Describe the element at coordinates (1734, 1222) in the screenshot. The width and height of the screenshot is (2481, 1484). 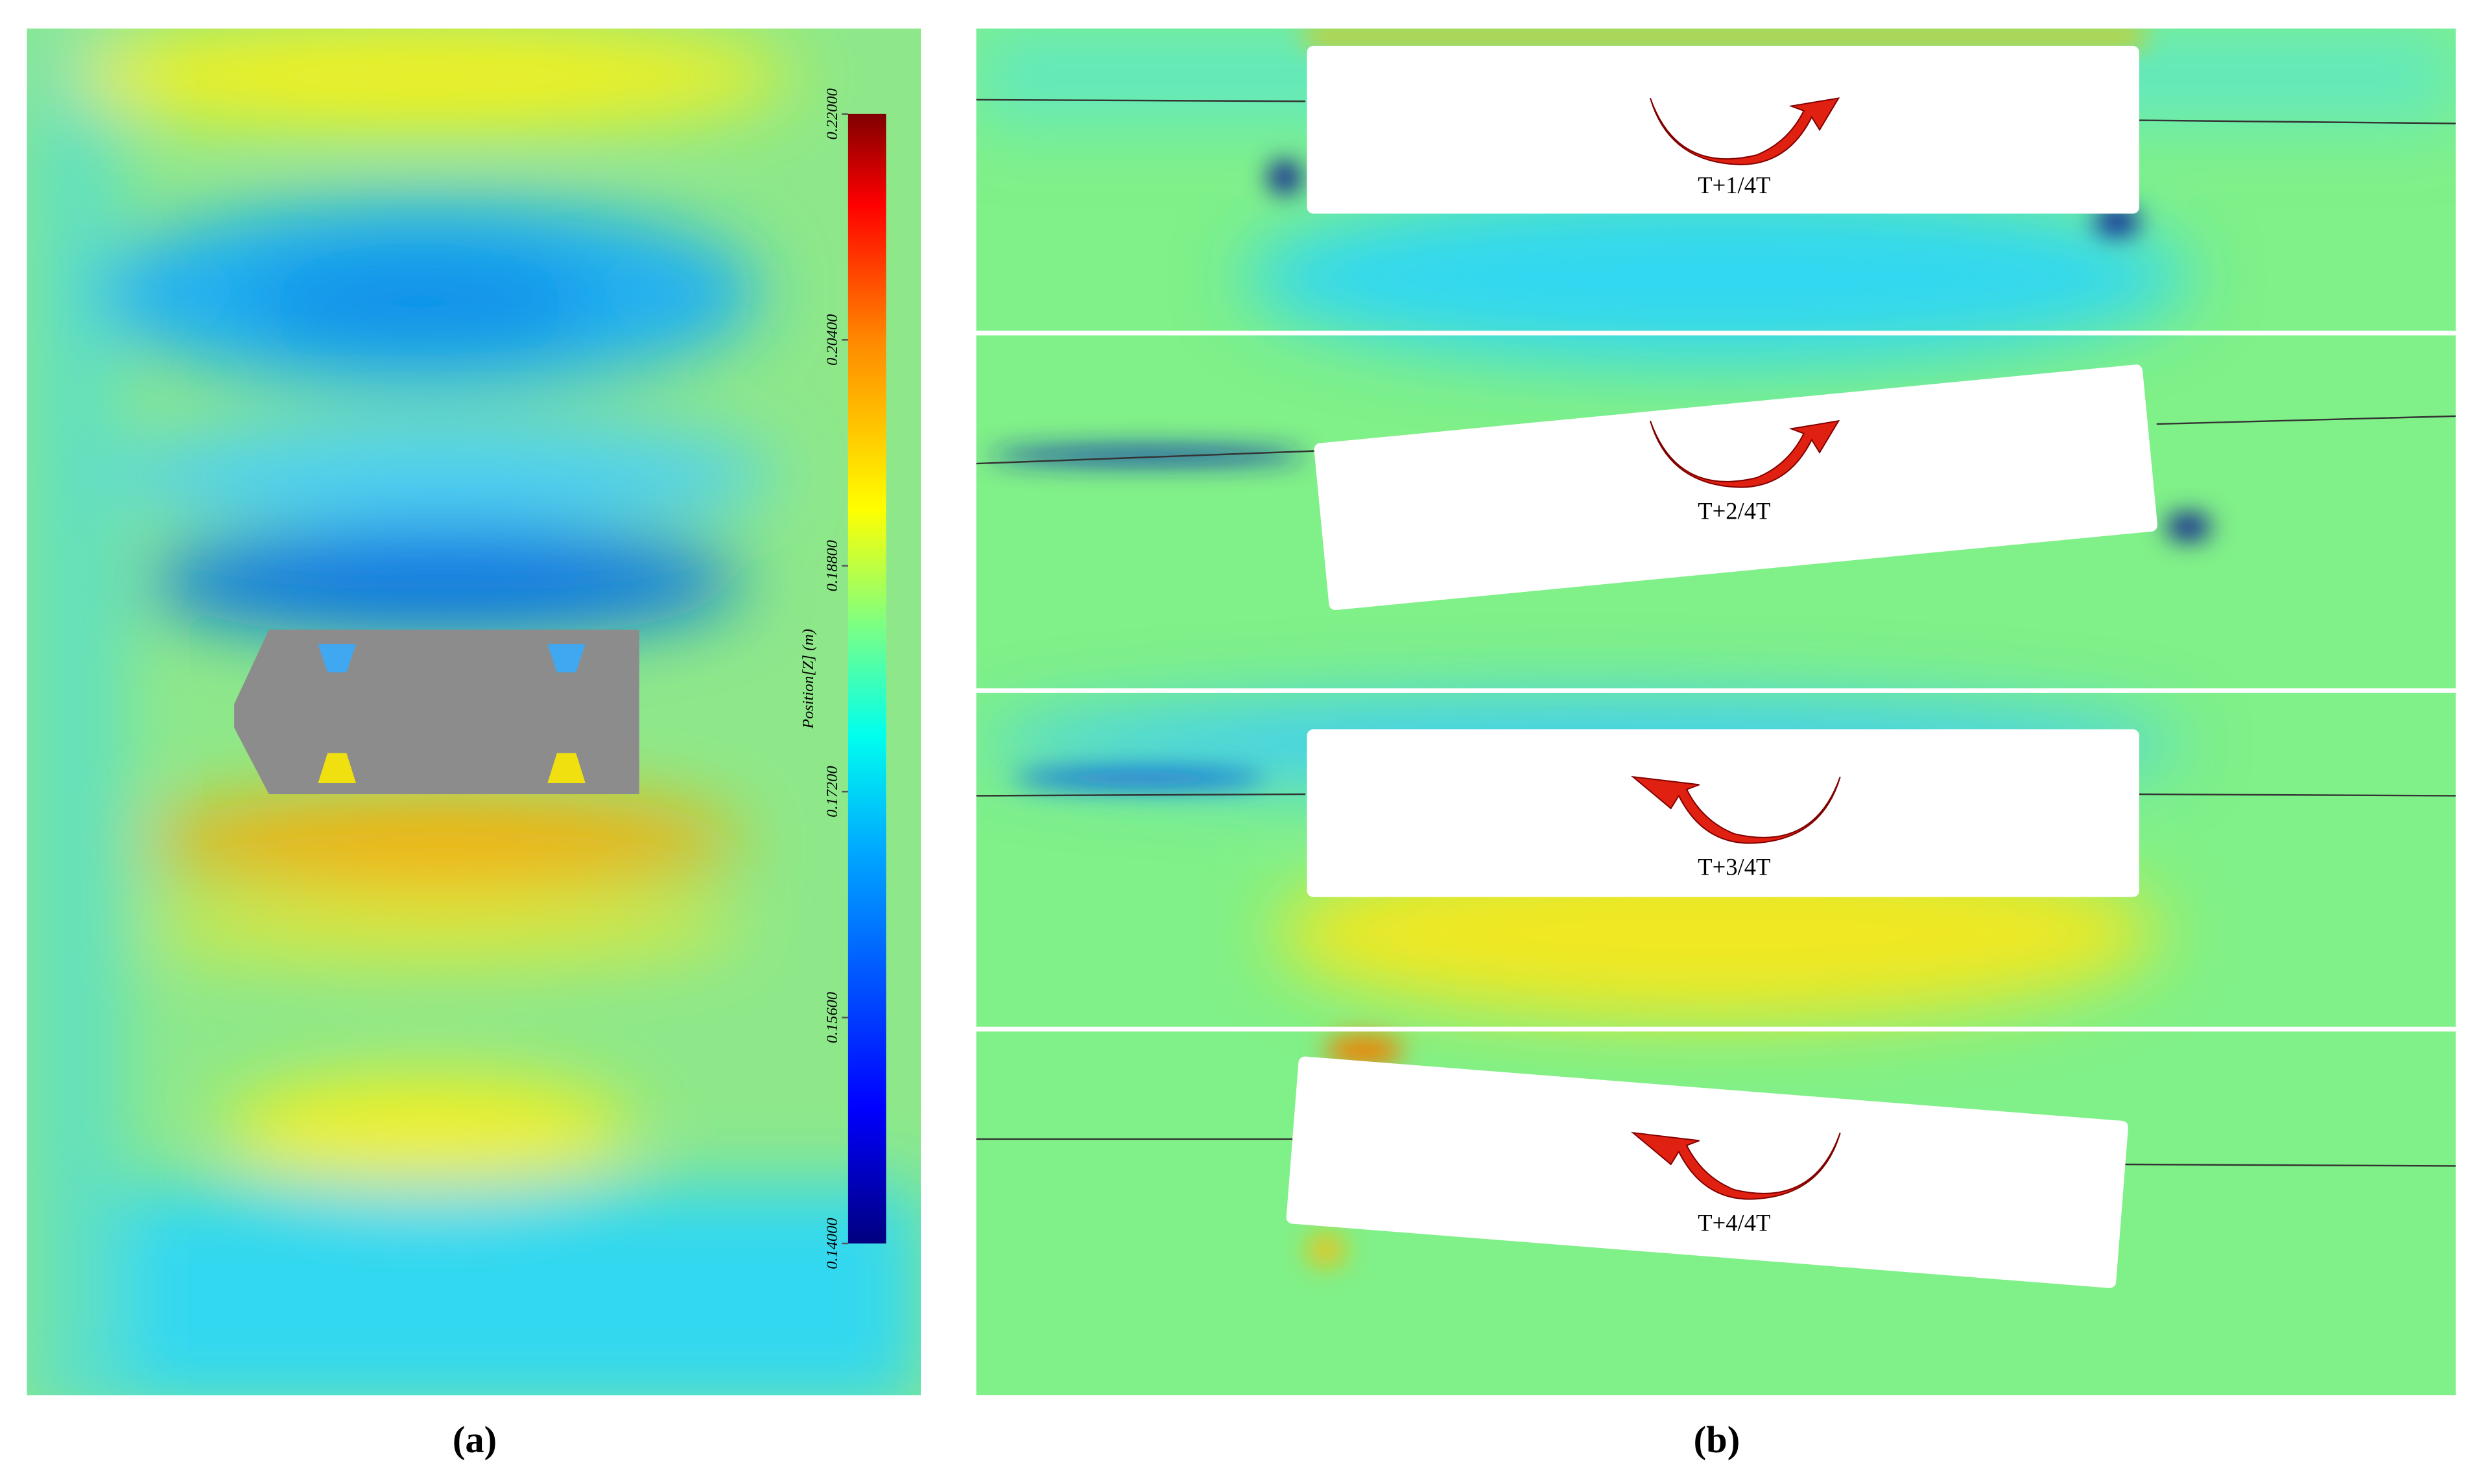
I see `frame-label: T+4/4T` at that location.